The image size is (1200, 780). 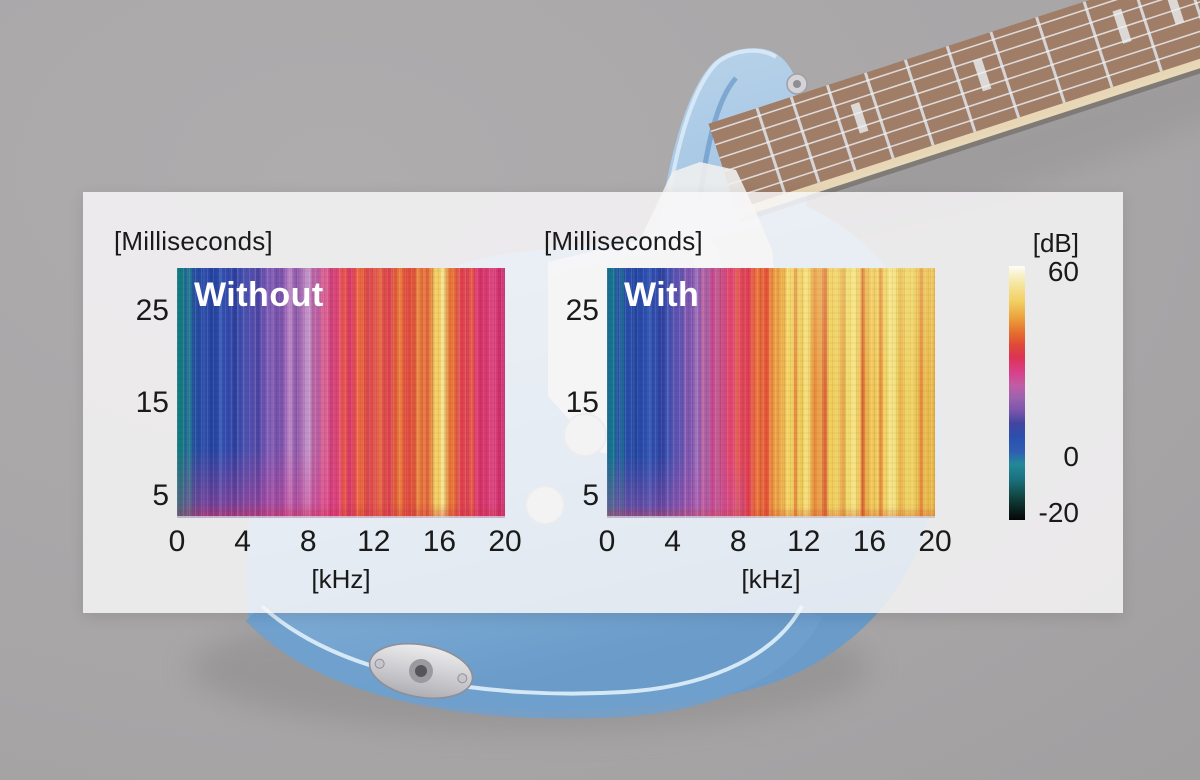 I want to click on strings, so click(x=955, y=99).